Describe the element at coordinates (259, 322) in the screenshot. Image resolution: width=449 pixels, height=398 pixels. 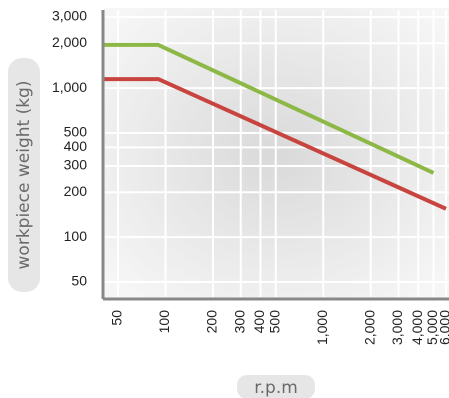
I see `x-tick-label: 400` at that location.